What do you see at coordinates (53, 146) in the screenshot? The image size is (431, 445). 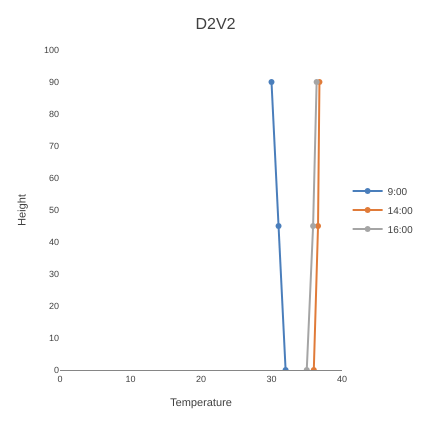 I see `y-tick-label: 70` at bounding box center [53, 146].